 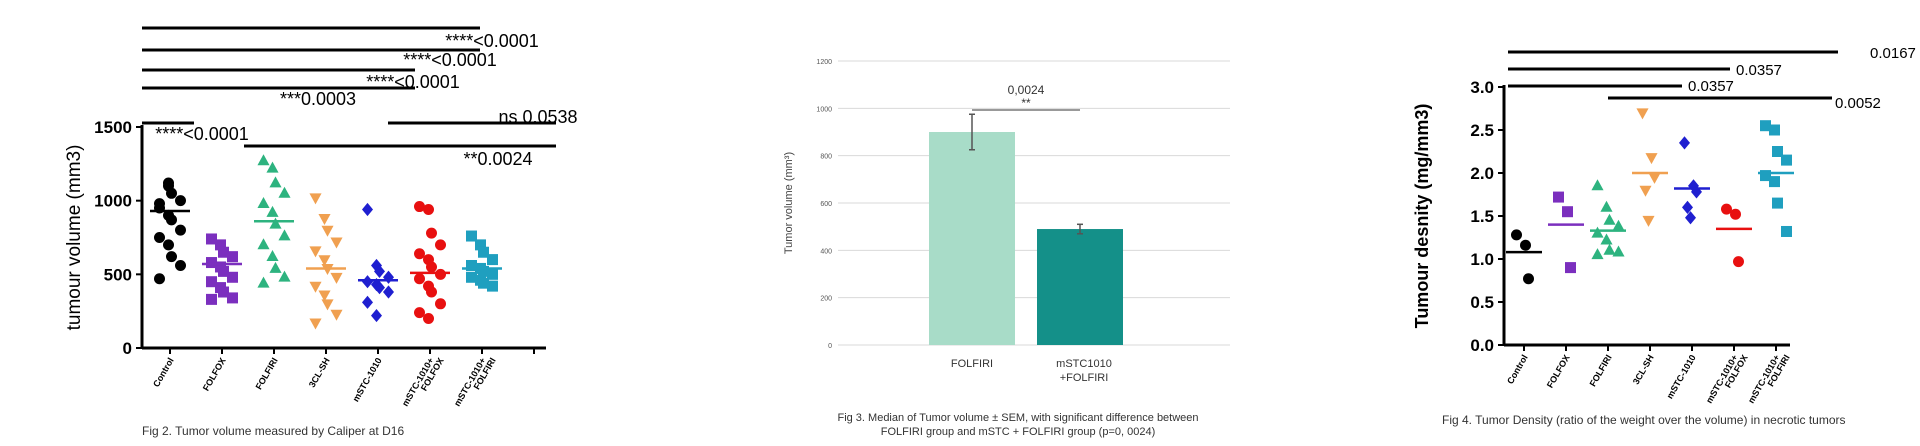 I want to click on fig2-x-tick-label: mSTC-1010, so click(x=367, y=379).